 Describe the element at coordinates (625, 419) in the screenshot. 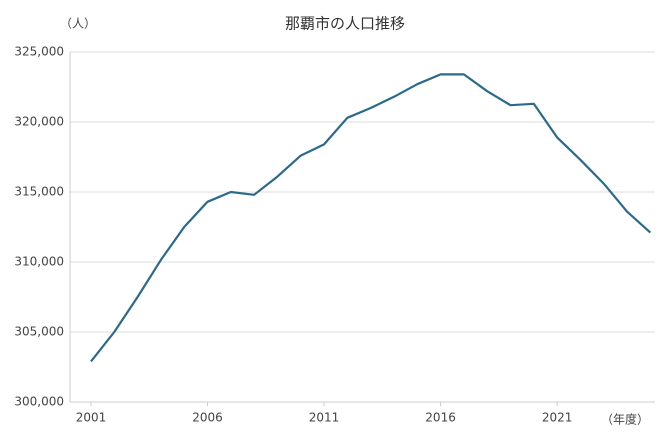

I see `x-unit: （年度）` at that location.